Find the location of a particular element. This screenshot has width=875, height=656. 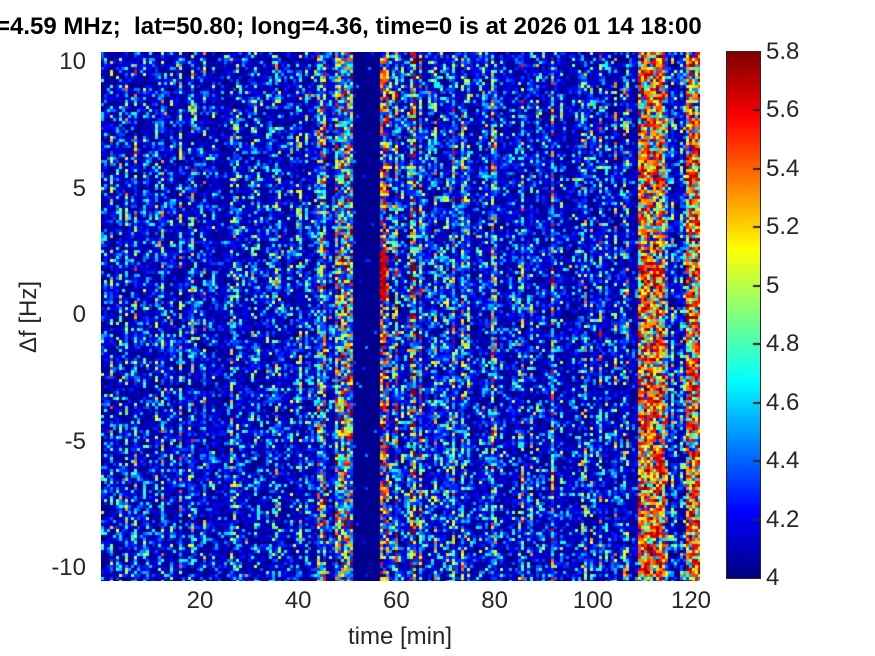

y-tick-label: 10 is located at coordinates (72, 61).